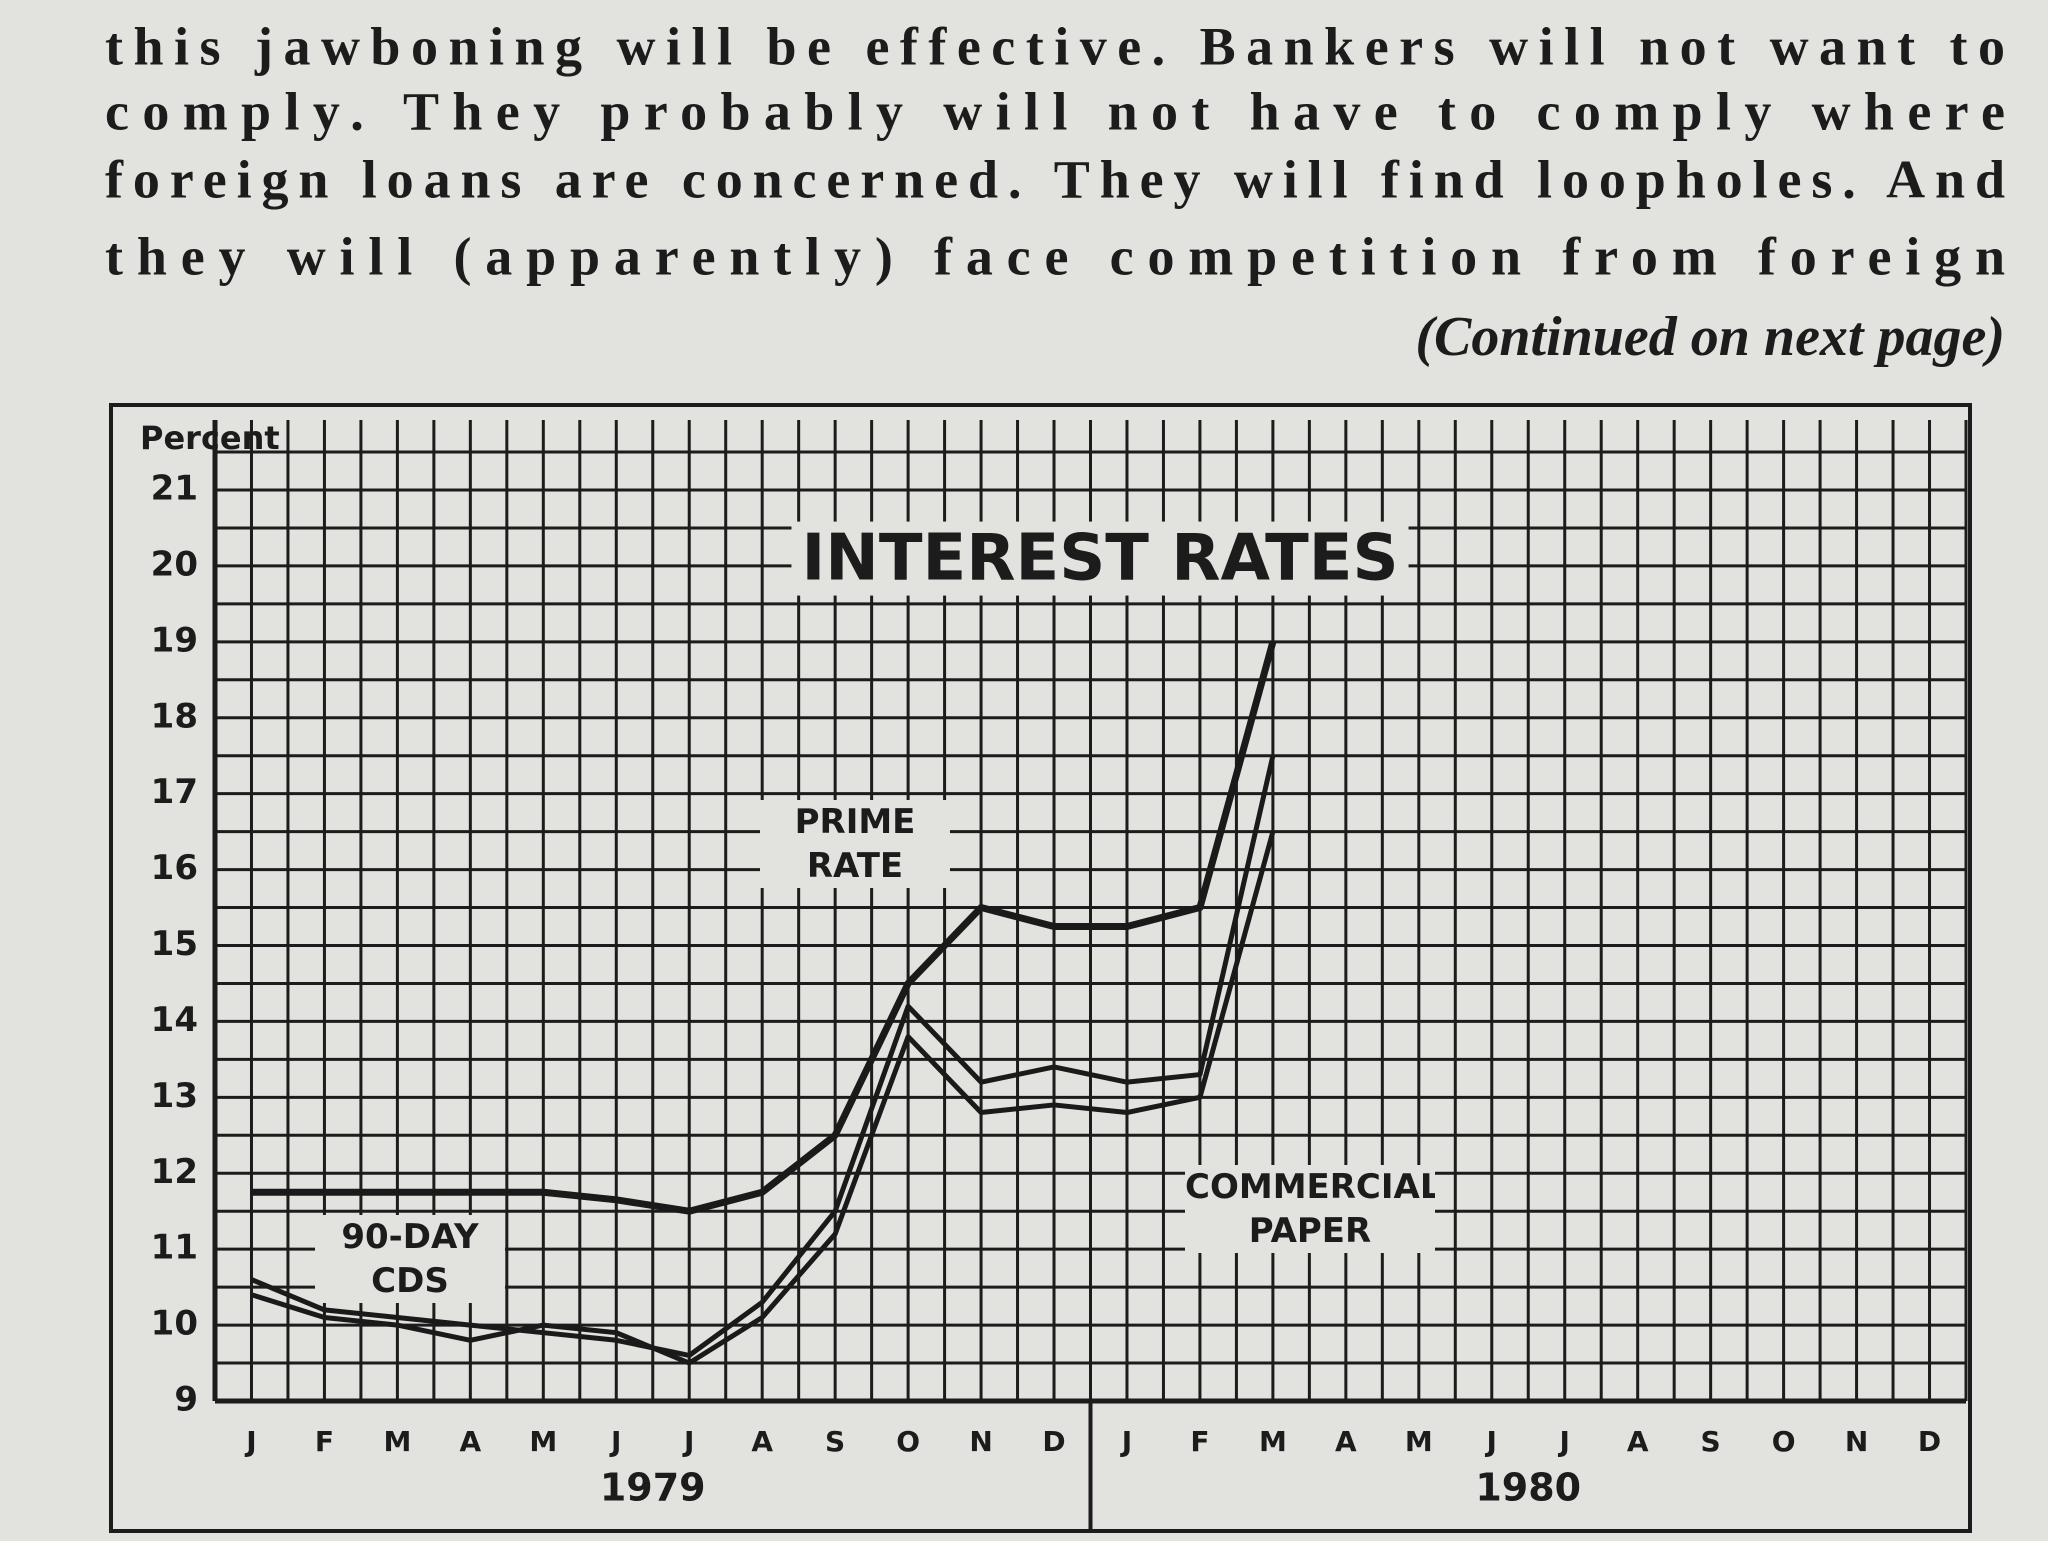  What do you see at coordinates (174, 640) in the screenshot?
I see `y-tick-label: 19` at bounding box center [174, 640].